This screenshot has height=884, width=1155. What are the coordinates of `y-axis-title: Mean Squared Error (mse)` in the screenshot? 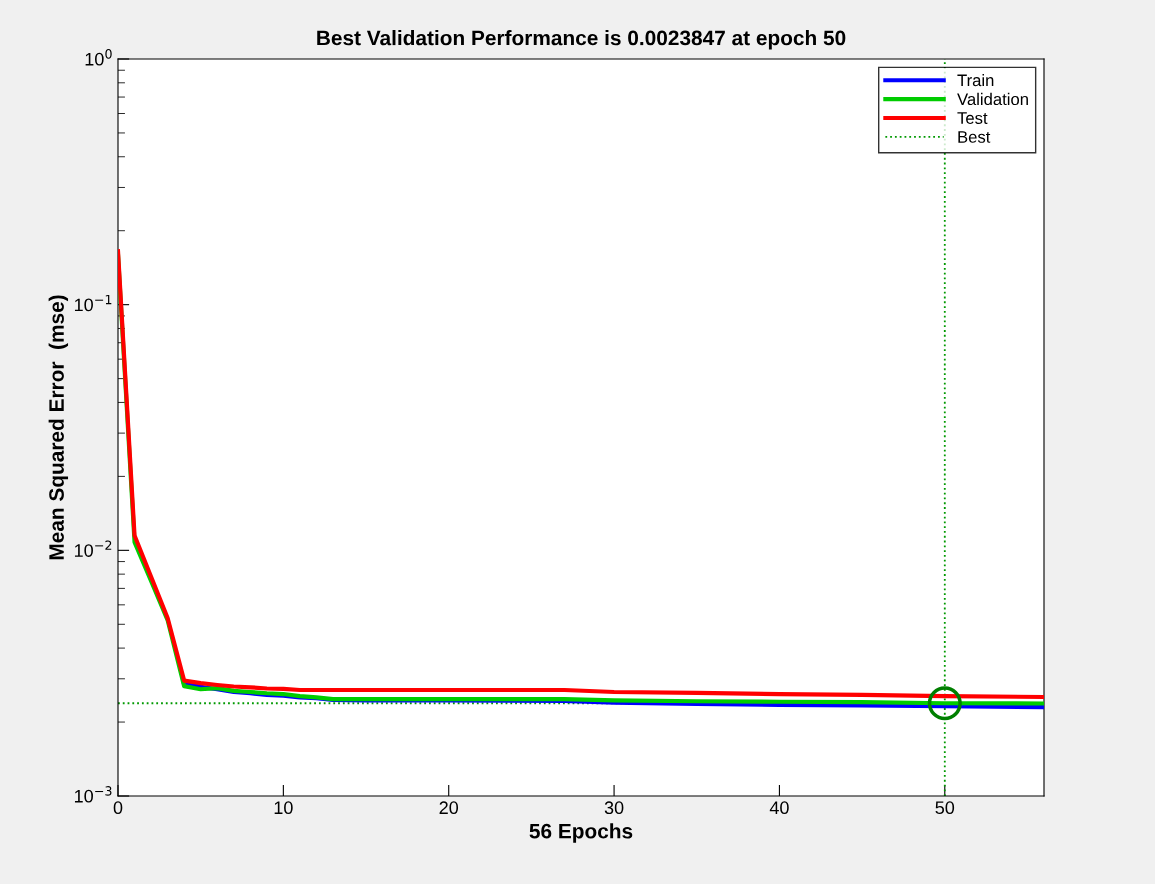 It's located at (58, 427).